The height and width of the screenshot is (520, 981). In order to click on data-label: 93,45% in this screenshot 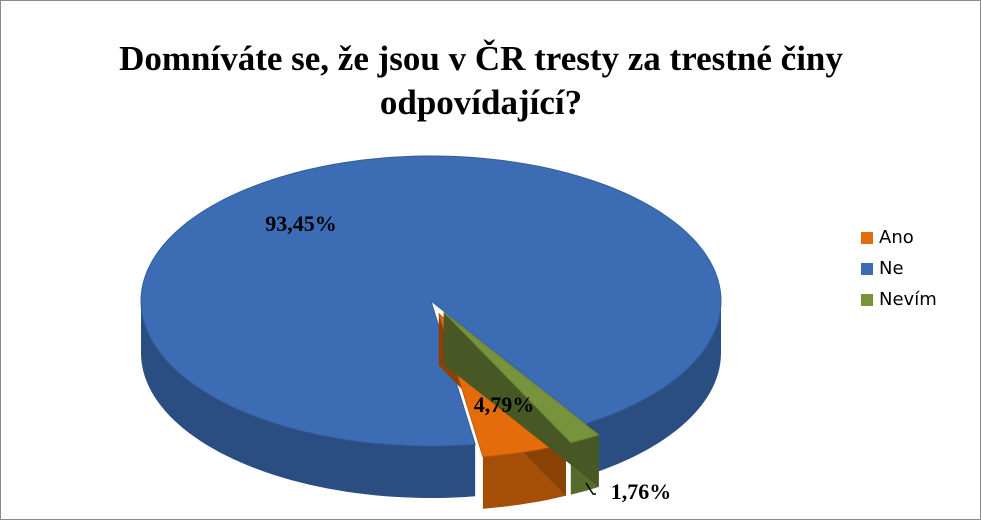, I will do `click(301, 223)`.